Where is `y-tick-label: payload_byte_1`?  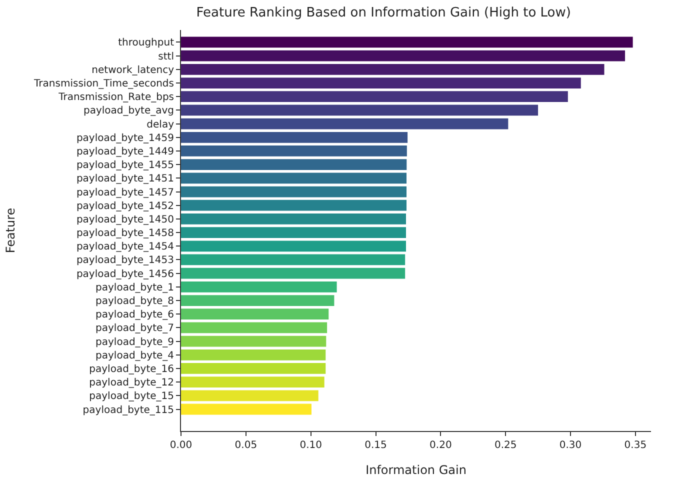 y-tick-label: payload_byte_1 is located at coordinates (135, 288).